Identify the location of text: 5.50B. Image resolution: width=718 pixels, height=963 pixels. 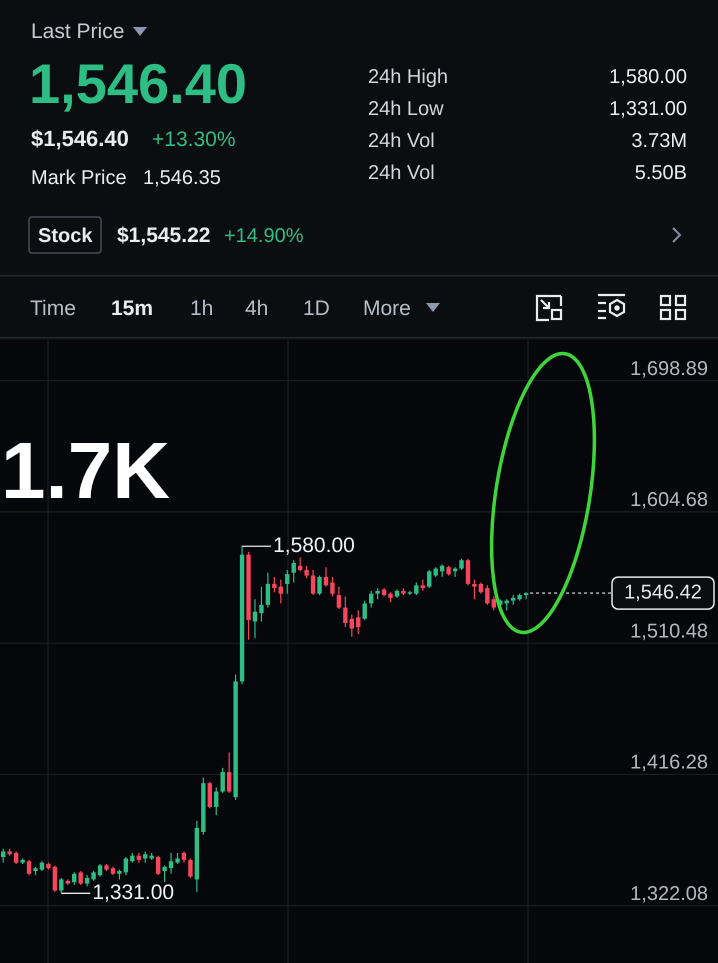
(660, 173).